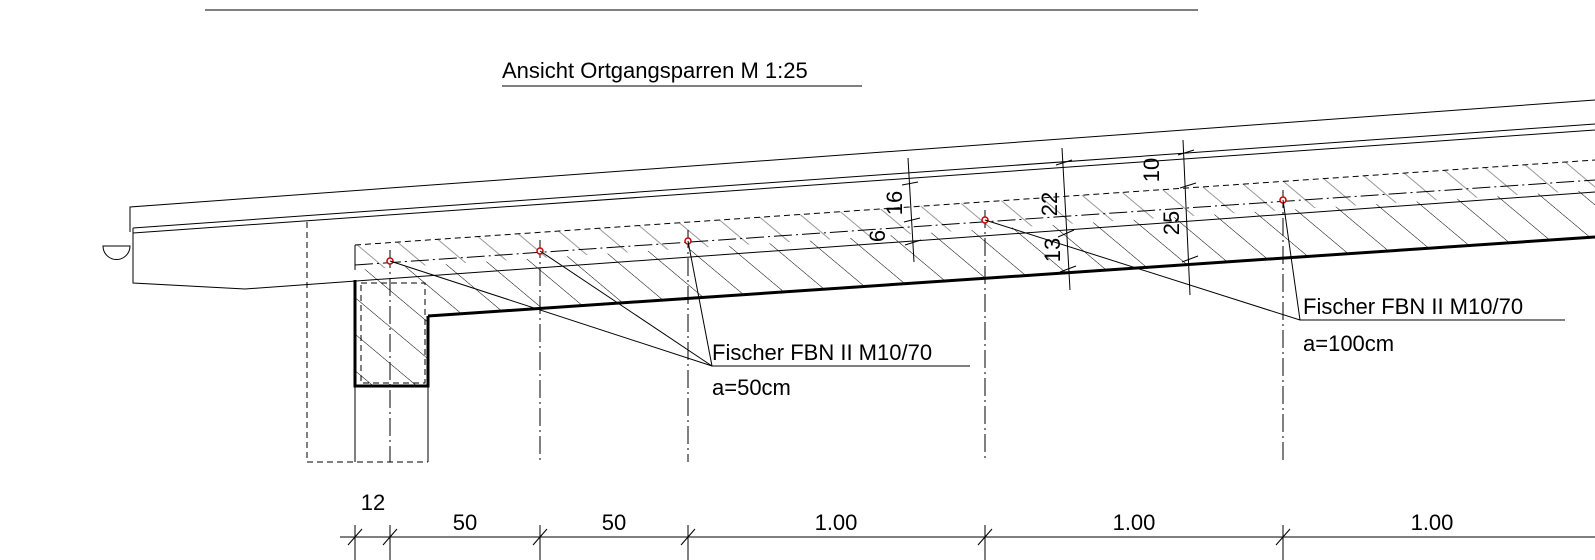 This screenshot has height=560, width=1595. I want to click on dimension-label: 10, so click(1151, 170).